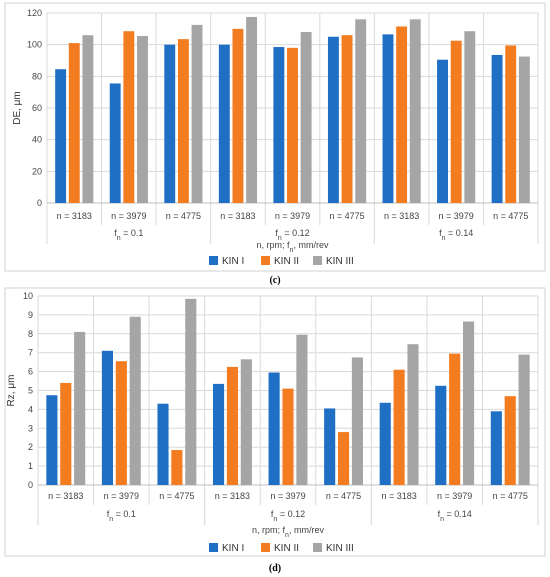 Image resolution: width=550 pixels, height=577 pixels. I want to click on y-tick-label: 6, so click(30, 372).